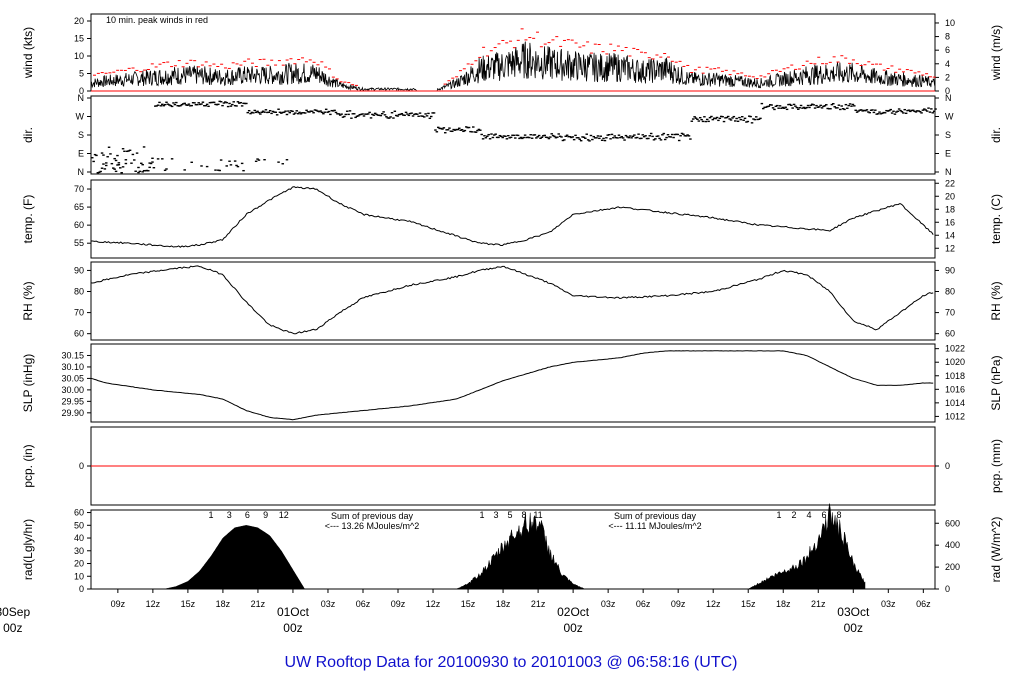 The width and height of the screenshot is (1024, 700). I want to click on rad-hour-mark: 1, so click(778, 515).